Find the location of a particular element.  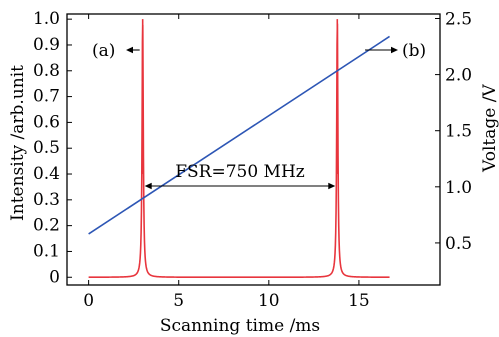

annotation-a-arrowhead is located at coordinates (129, 50).